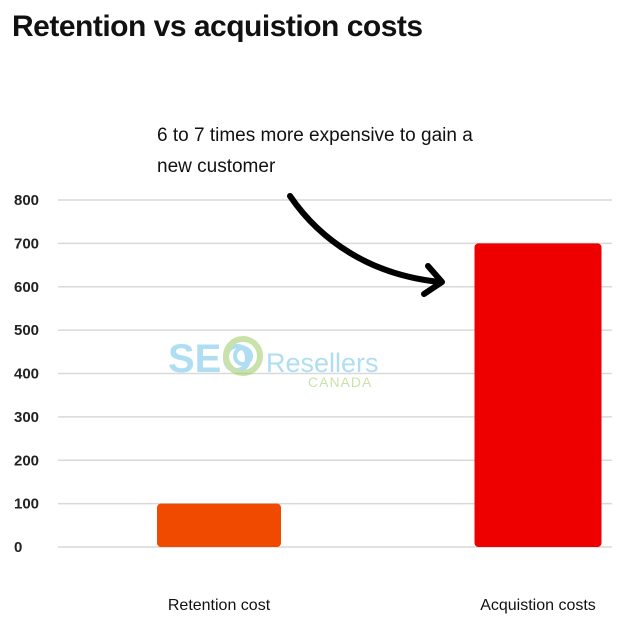 Image resolution: width=628 pixels, height=634 pixels. Describe the element at coordinates (219, 525) in the screenshot. I see `bar-retention-cost` at that location.